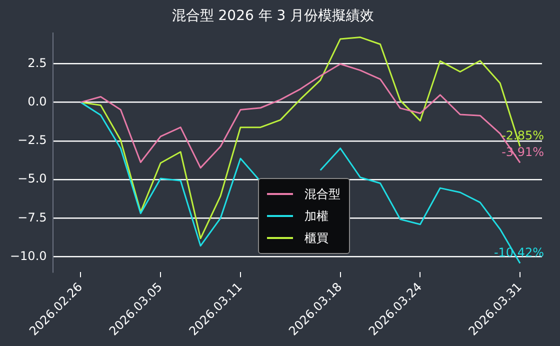 The width and height of the screenshot is (560, 346). Describe the element at coordinates (32, 217) in the screenshot. I see `y-tick-label: −7.5` at that location.